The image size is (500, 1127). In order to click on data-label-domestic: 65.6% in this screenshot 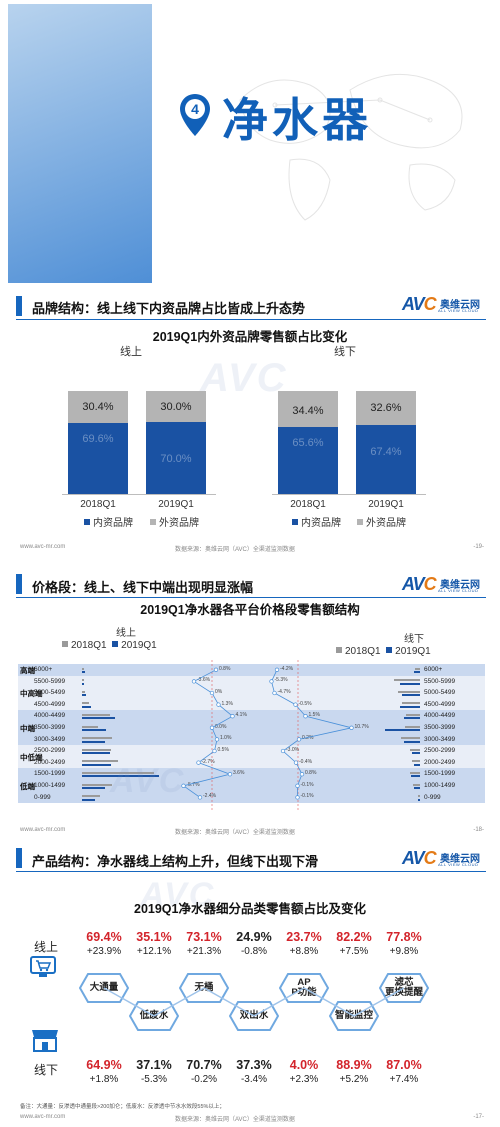, I will do `click(308, 443)`.